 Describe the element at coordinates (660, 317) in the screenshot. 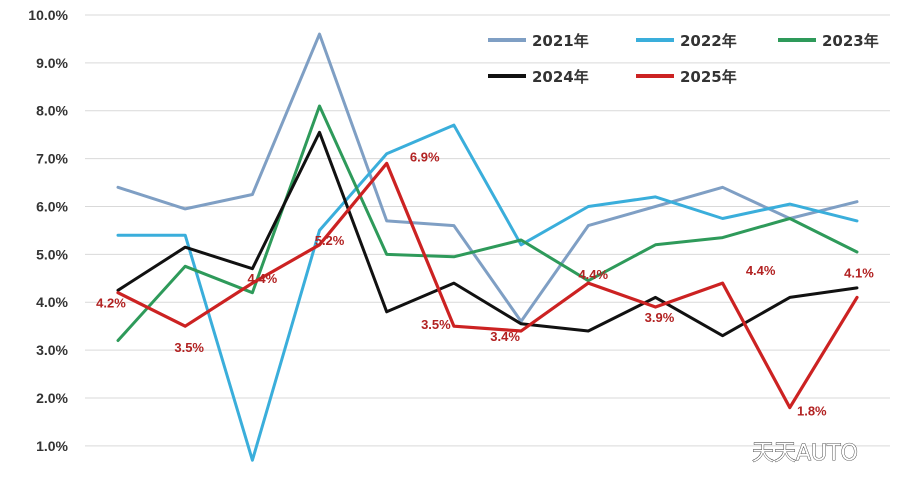

I see `data-label: 3.9%` at that location.